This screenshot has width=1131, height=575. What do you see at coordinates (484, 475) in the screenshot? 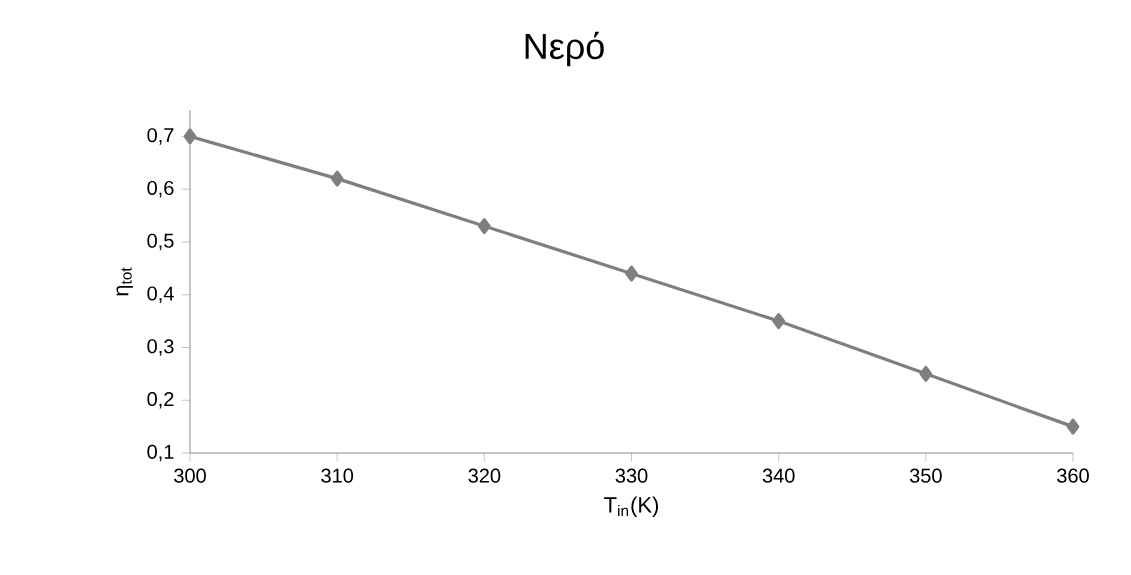
I see `x-tick-label: 320` at bounding box center [484, 475].